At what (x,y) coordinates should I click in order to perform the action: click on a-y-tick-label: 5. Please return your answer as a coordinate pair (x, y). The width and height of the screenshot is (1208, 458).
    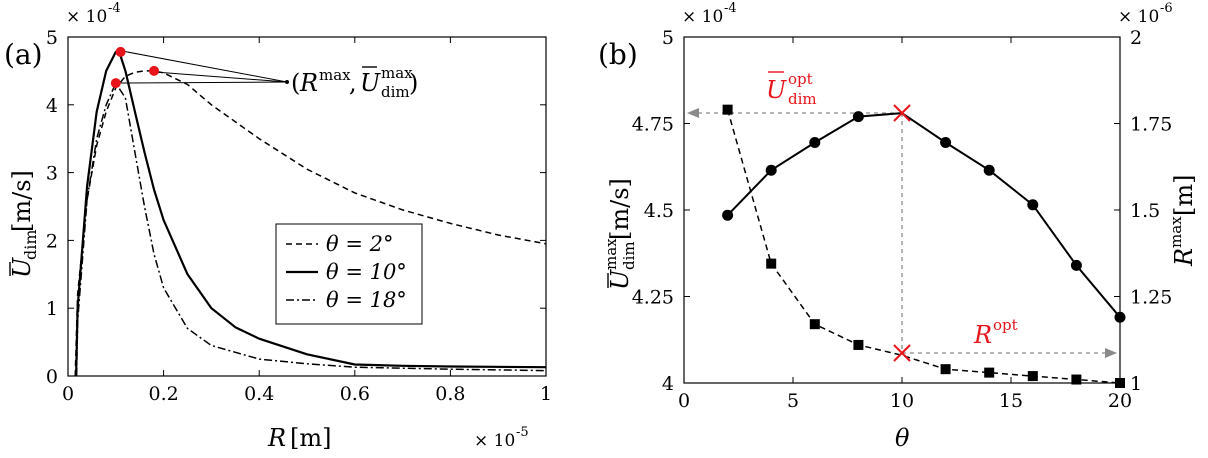
    Looking at the image, I should click on (52, 38).